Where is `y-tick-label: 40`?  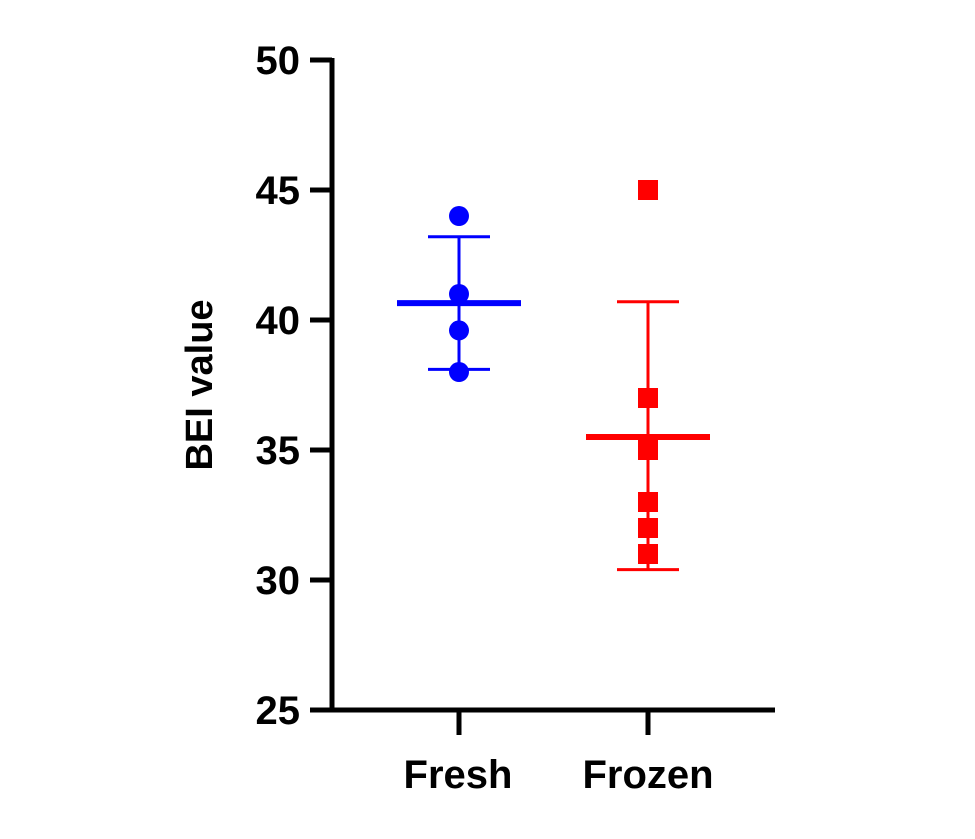 y-tick-label: 40 is located at coordinates (278, 321).